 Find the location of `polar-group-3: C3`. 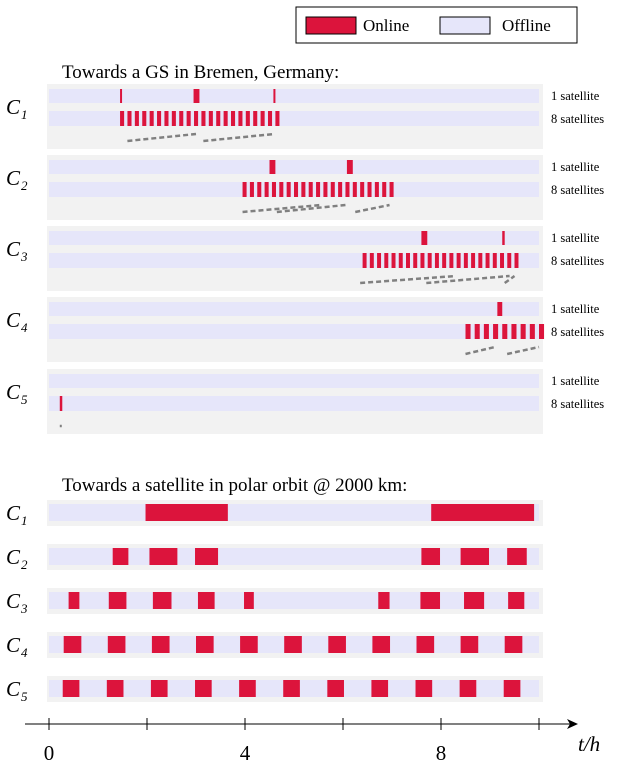

polar-group-3: C3 is located at coordinates (274, 602).